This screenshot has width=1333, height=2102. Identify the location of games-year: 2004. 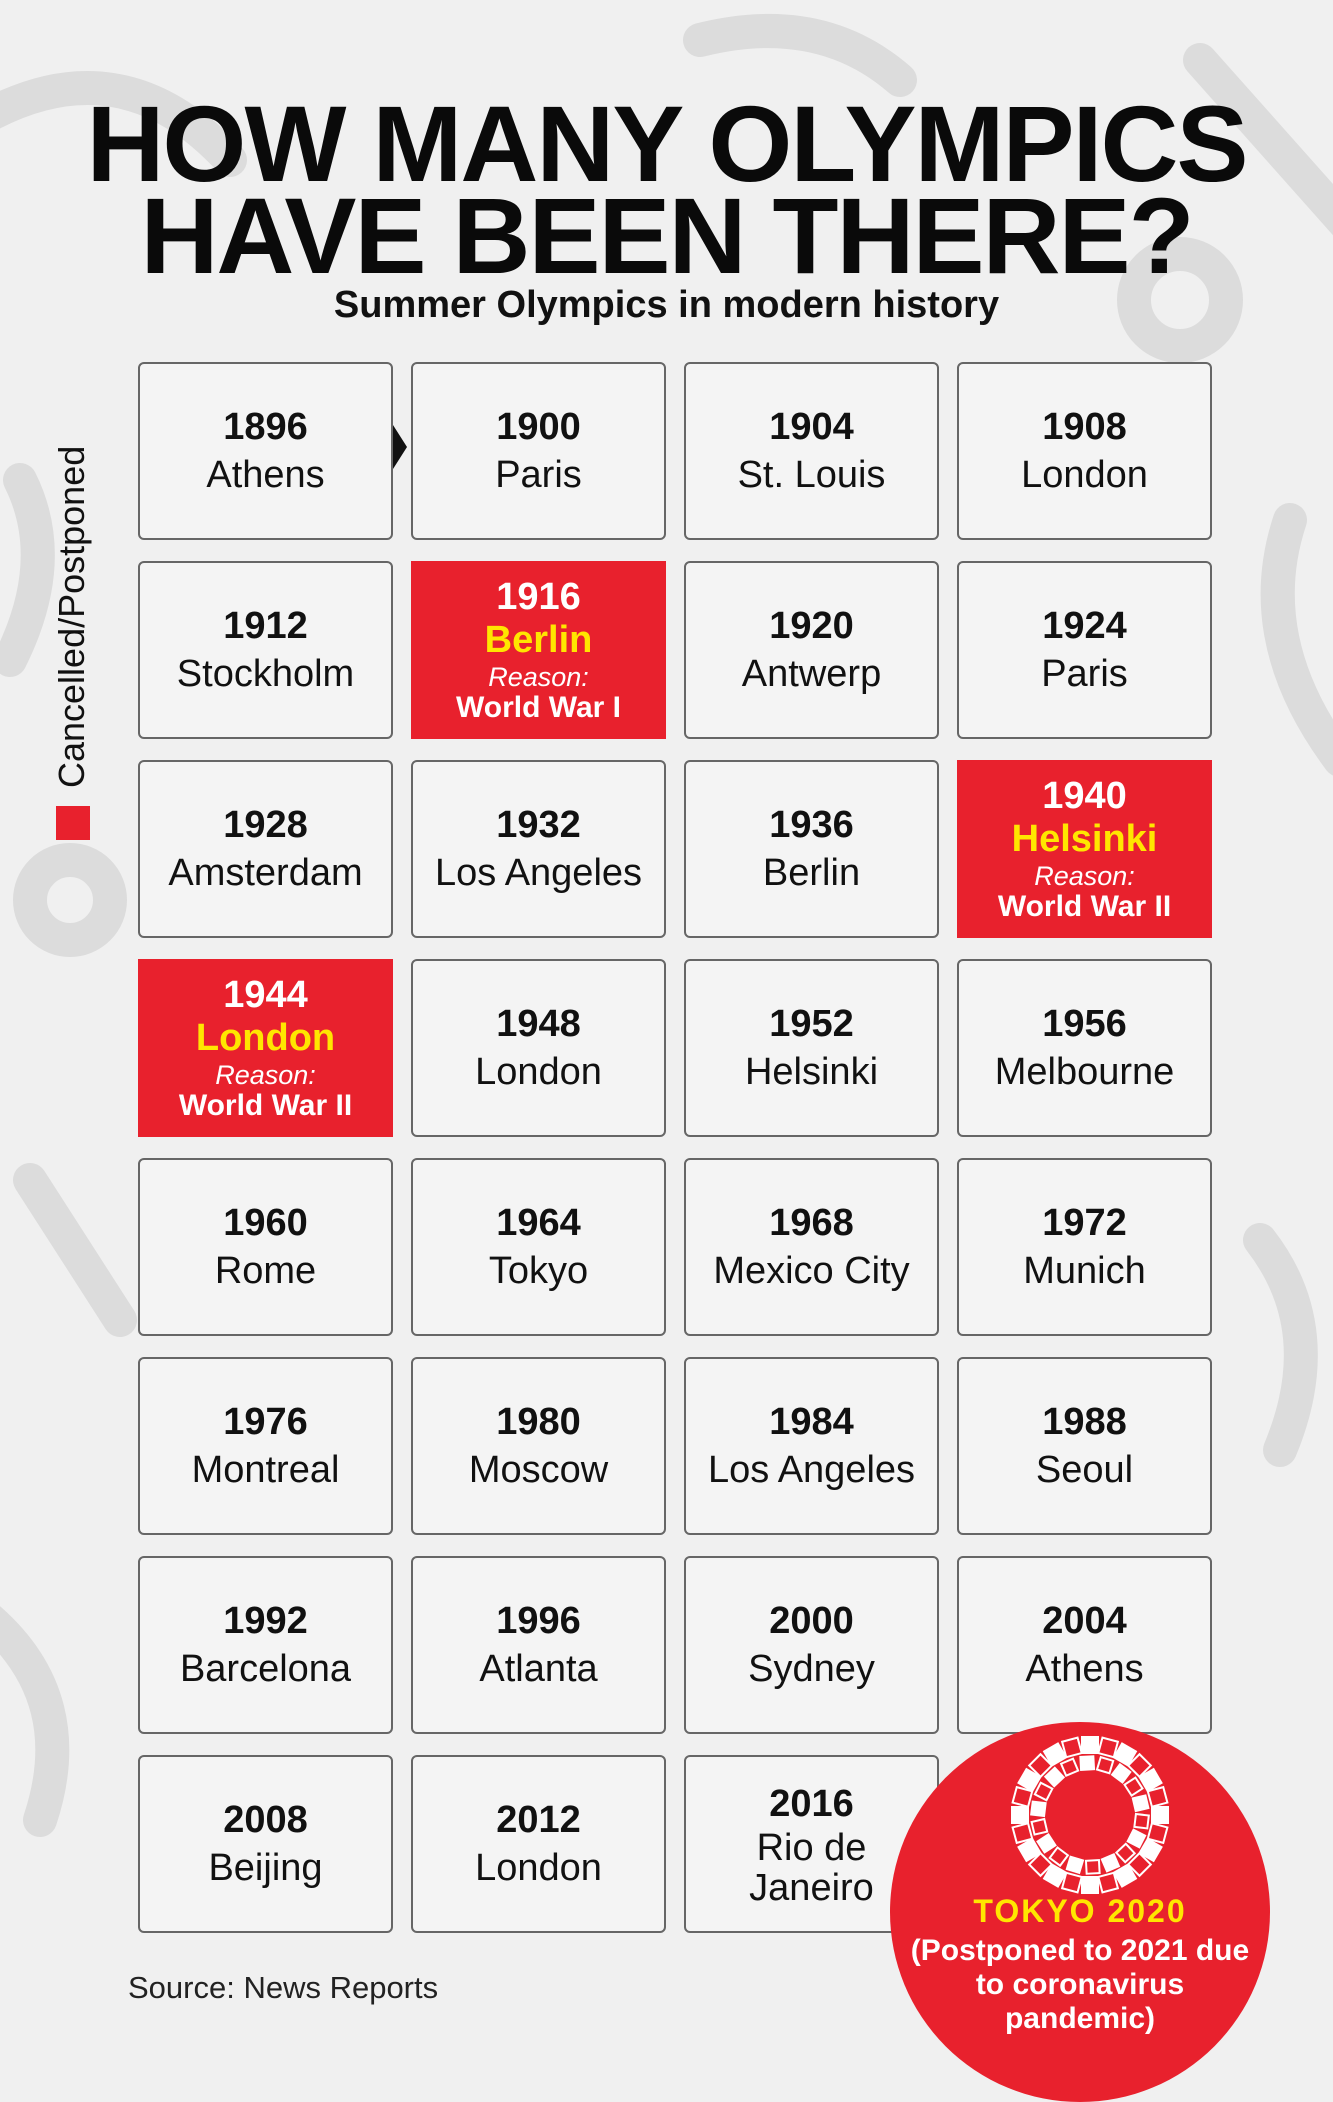
(1084, 1621).